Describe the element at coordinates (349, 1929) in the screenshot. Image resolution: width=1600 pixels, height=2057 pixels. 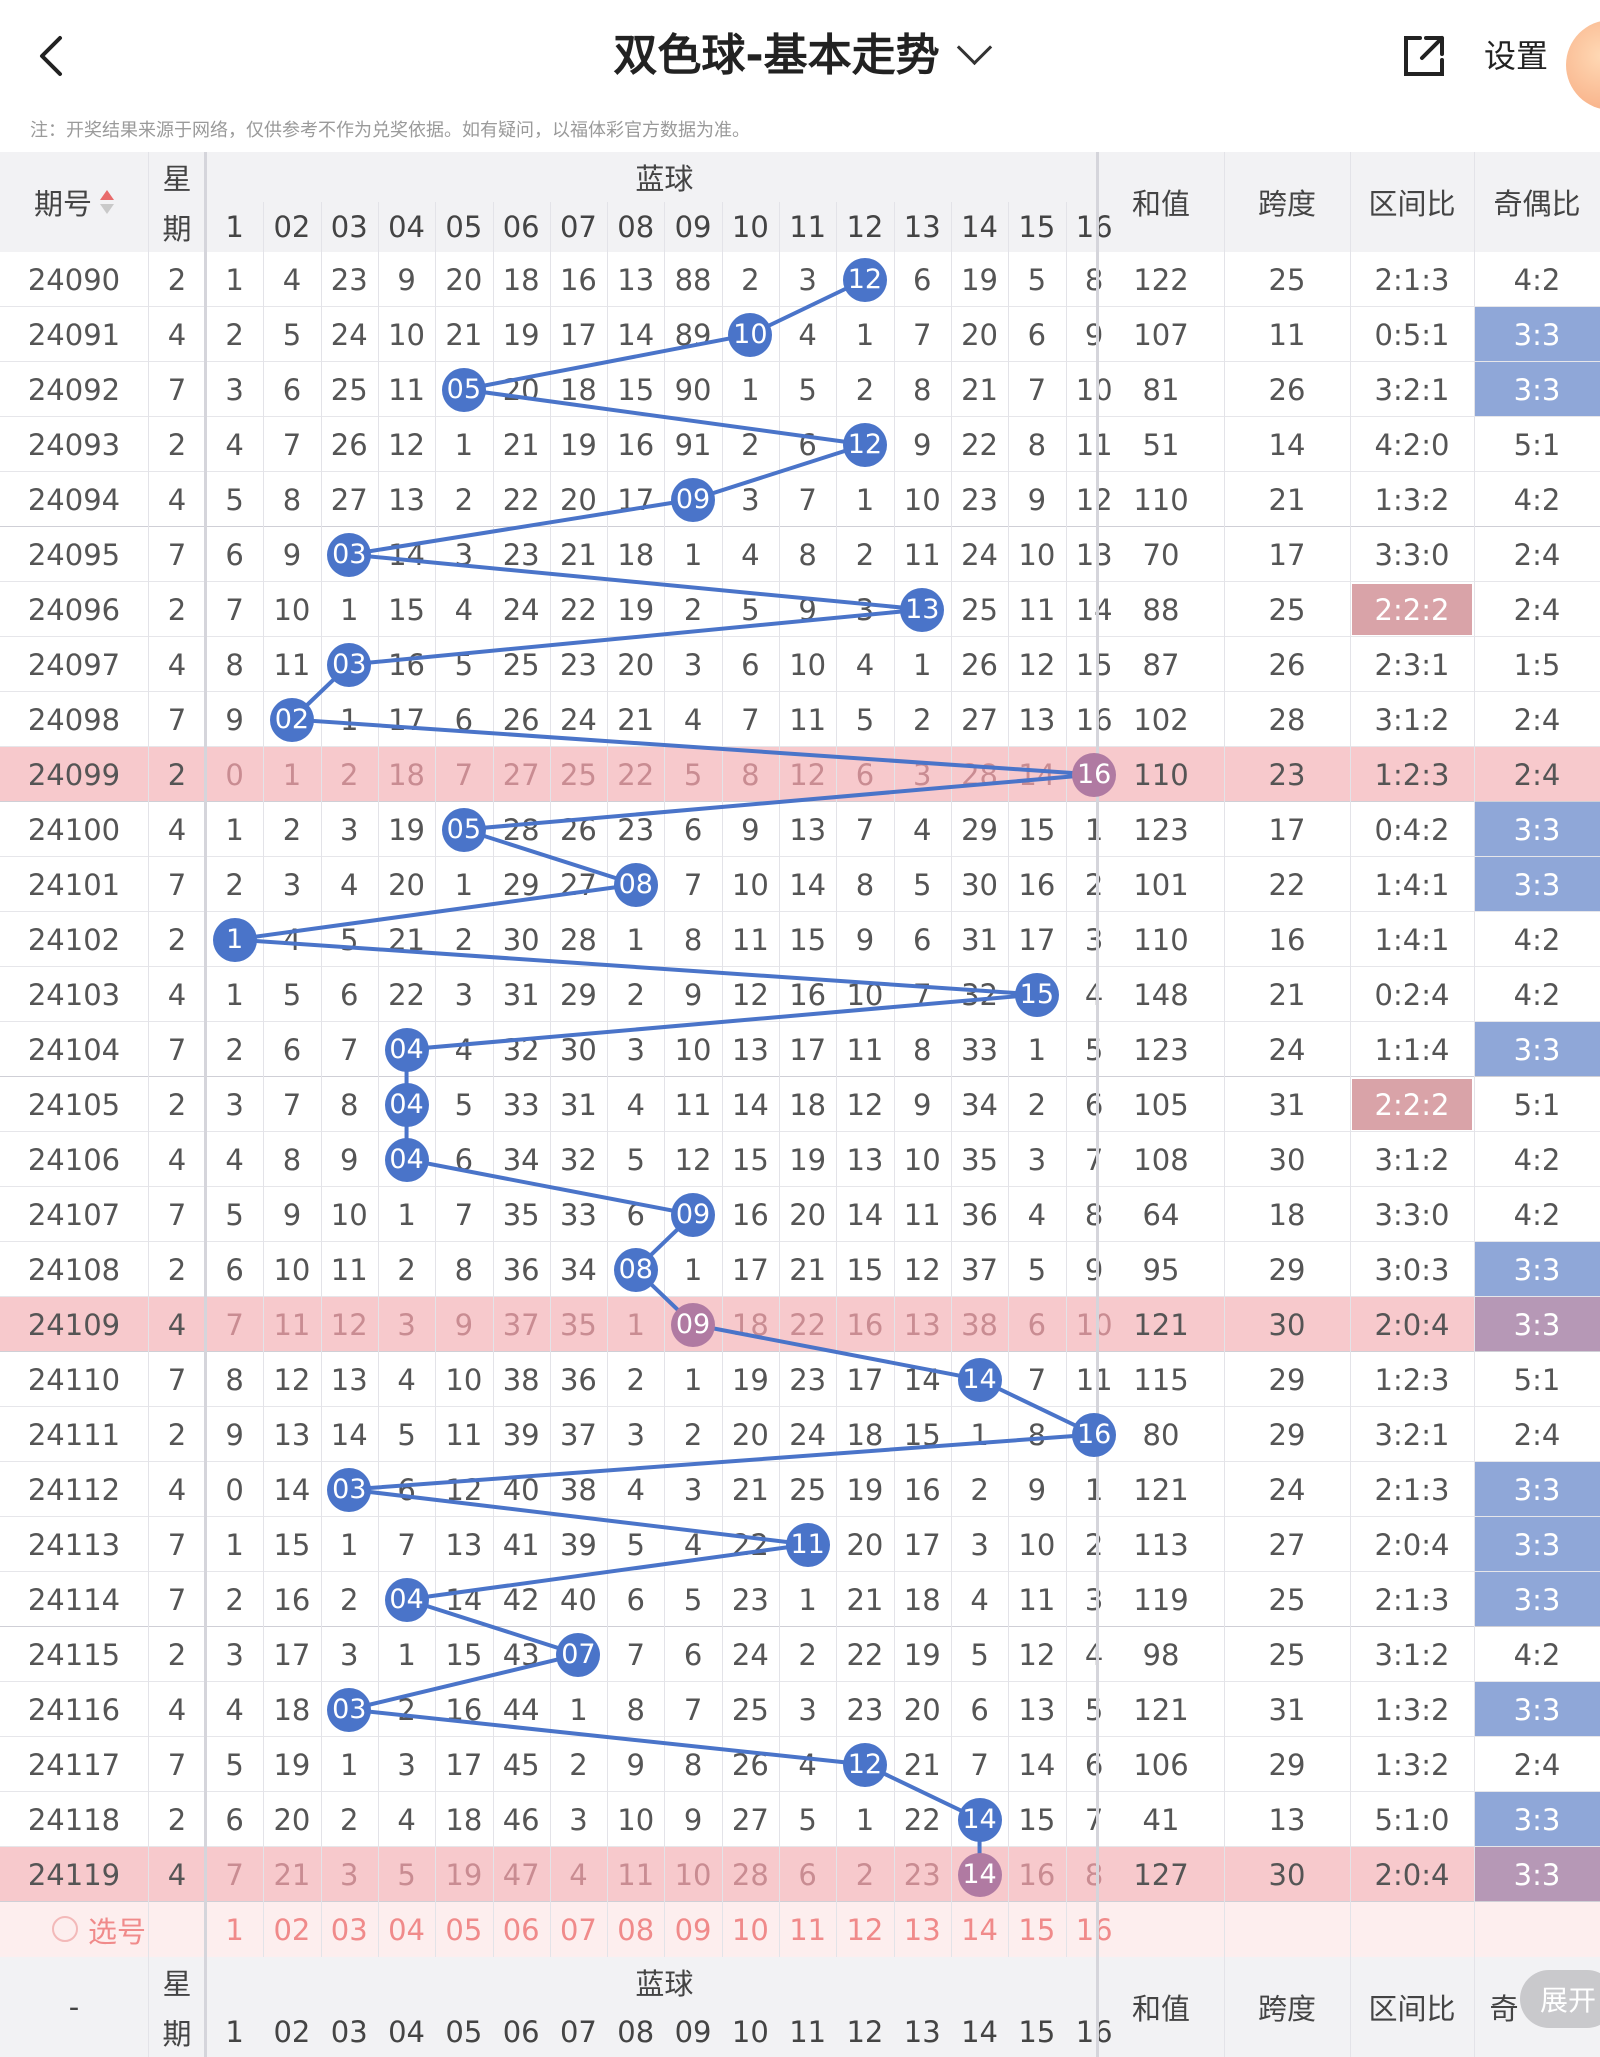
I see `select-blue-number: 03` at that location.